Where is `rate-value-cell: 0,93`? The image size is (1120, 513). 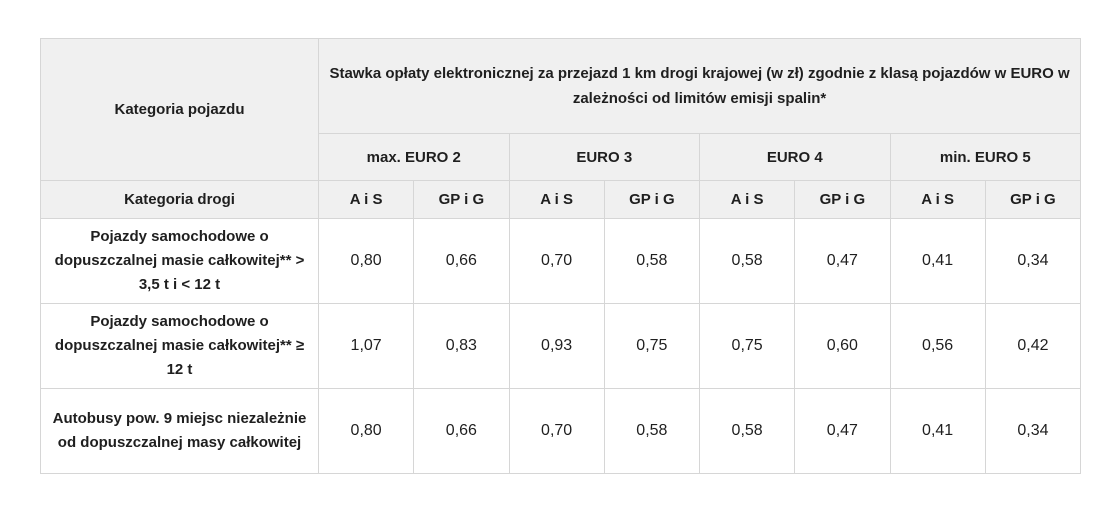 rate-value-cell: 0,93 is located at coordinates (556, 346).